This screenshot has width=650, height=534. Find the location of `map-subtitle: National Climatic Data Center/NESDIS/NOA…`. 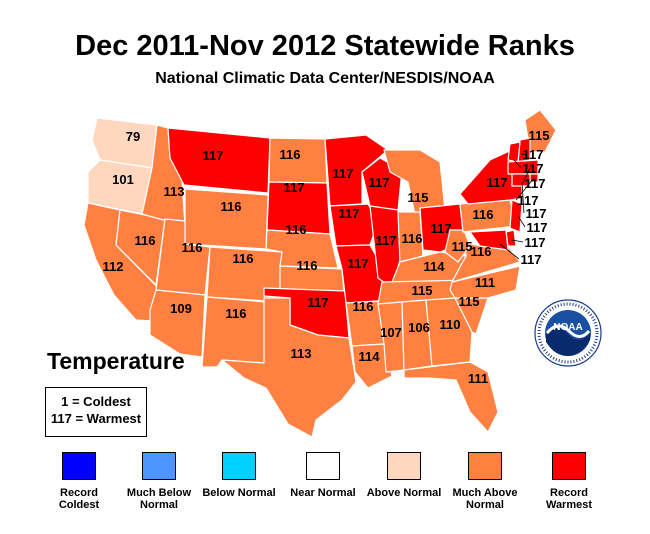

map-subtitle: National Climatic Data Center/NESDIS/NOA… is located at coordinates (325, 78).